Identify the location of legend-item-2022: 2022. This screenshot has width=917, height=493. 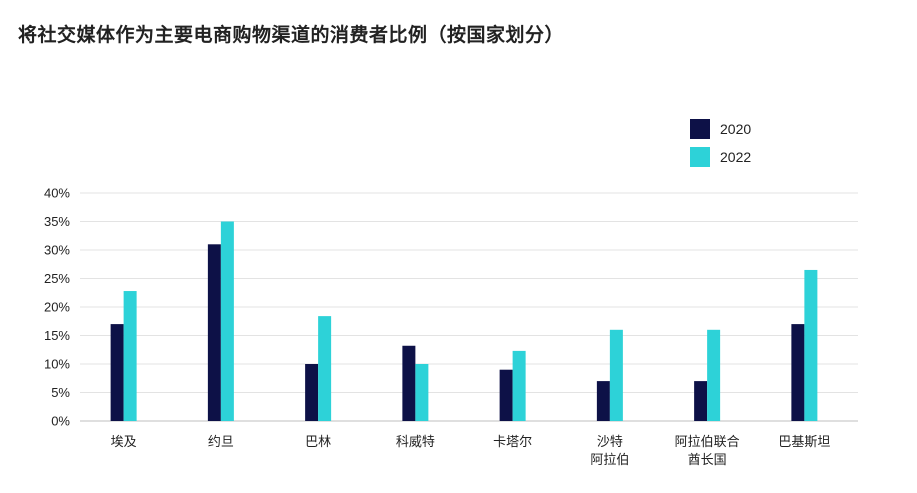
(720, 157).